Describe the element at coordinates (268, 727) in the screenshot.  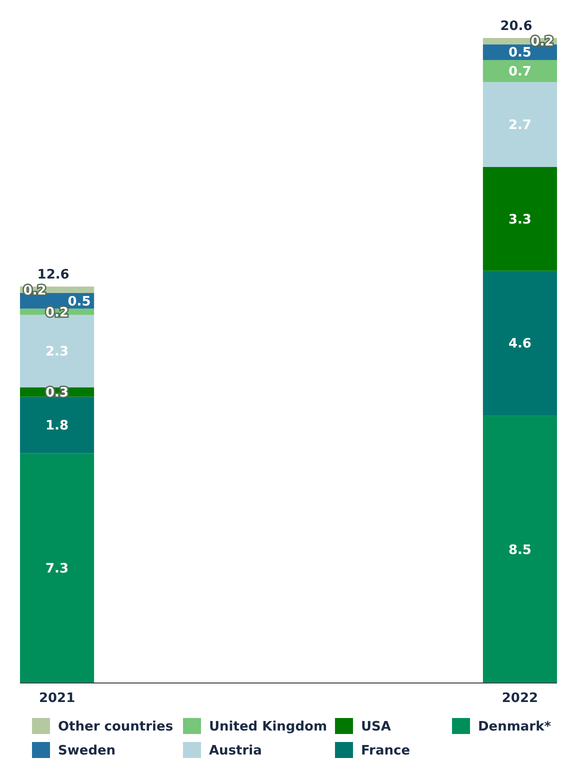
I see `legend-label: United Kingdom` at that location.